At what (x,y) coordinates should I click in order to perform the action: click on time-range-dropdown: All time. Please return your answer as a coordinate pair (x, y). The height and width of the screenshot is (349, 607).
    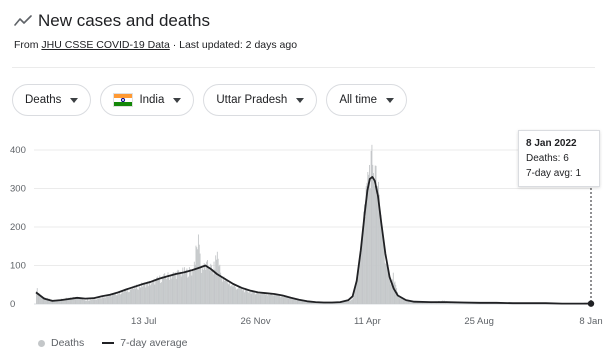
    Looking at the image, I should click on (367, 100).